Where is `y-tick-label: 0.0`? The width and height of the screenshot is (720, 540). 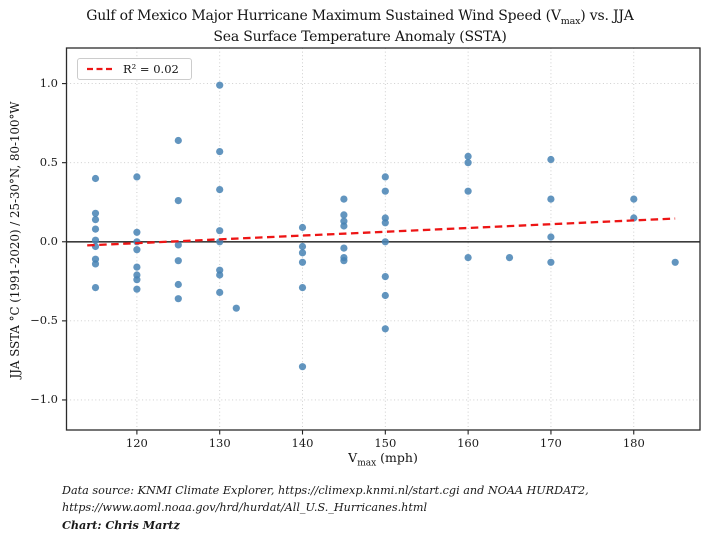
y-tick-label: 0.0 is located at coordinates (48, 240).